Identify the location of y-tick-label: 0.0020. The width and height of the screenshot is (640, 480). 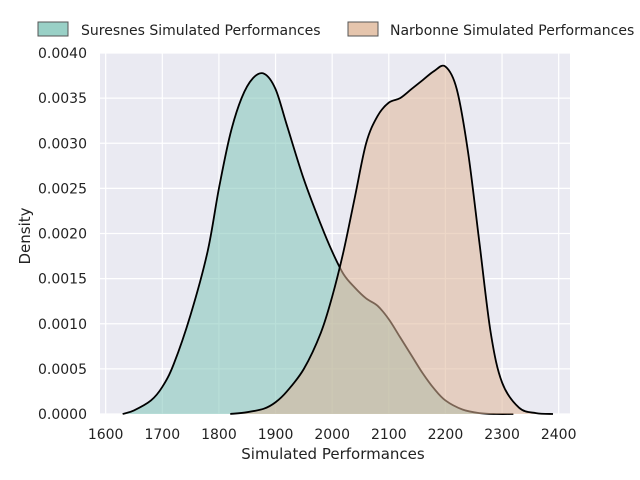
(62, 235).